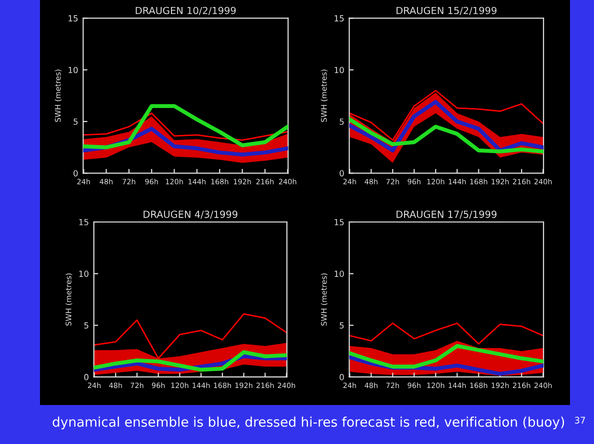 This screenshot has width=594, height=444. Describe the element at coordinates (191, 214) in the screenshot. I see `chart-title: DRAUGEN 4/3/1999` at that location.